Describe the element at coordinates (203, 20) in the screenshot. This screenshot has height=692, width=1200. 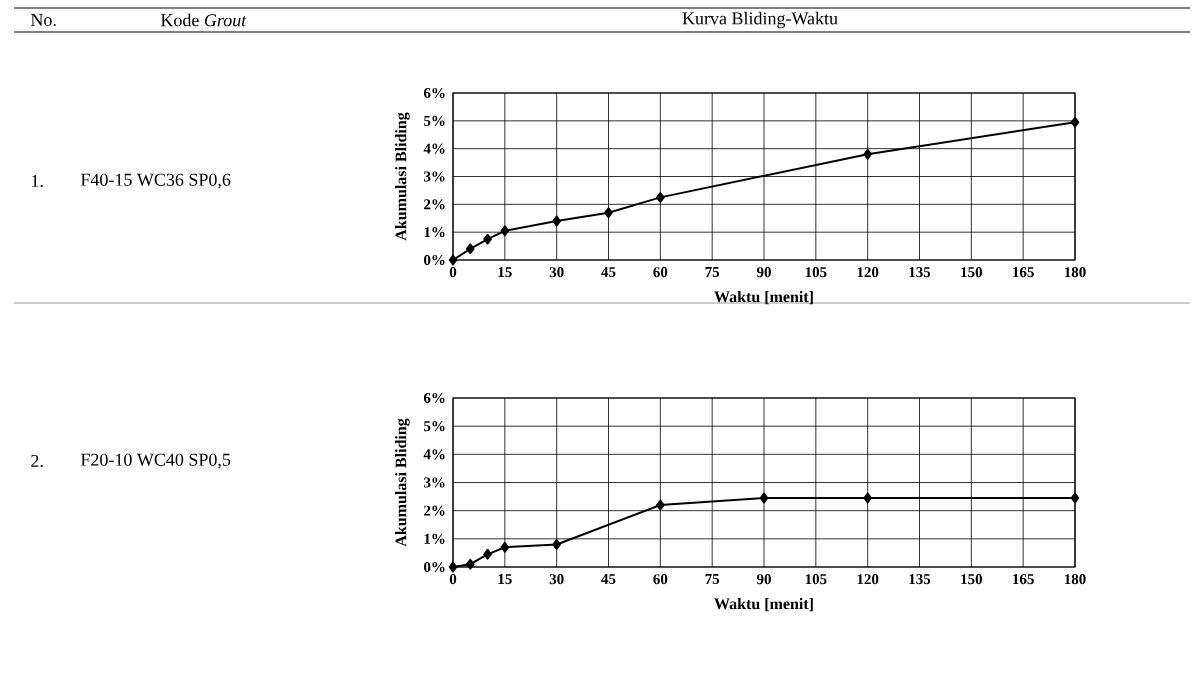
I see `text: Kode Grout` at that location.